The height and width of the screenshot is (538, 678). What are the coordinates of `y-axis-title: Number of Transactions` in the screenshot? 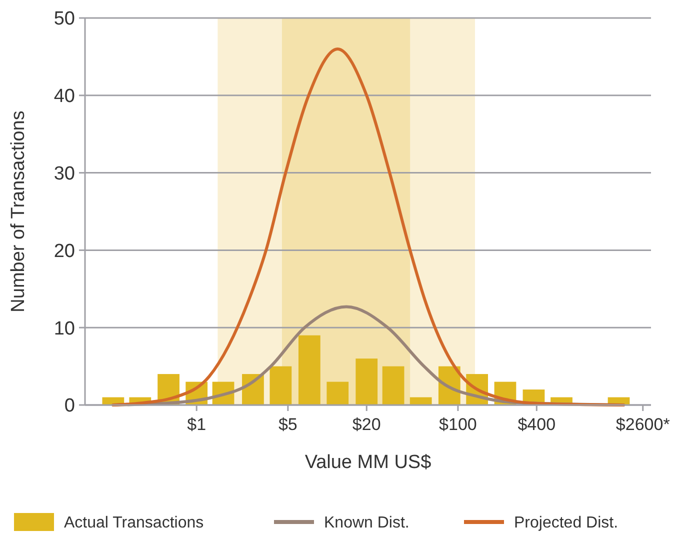 It's located at (18, 211).